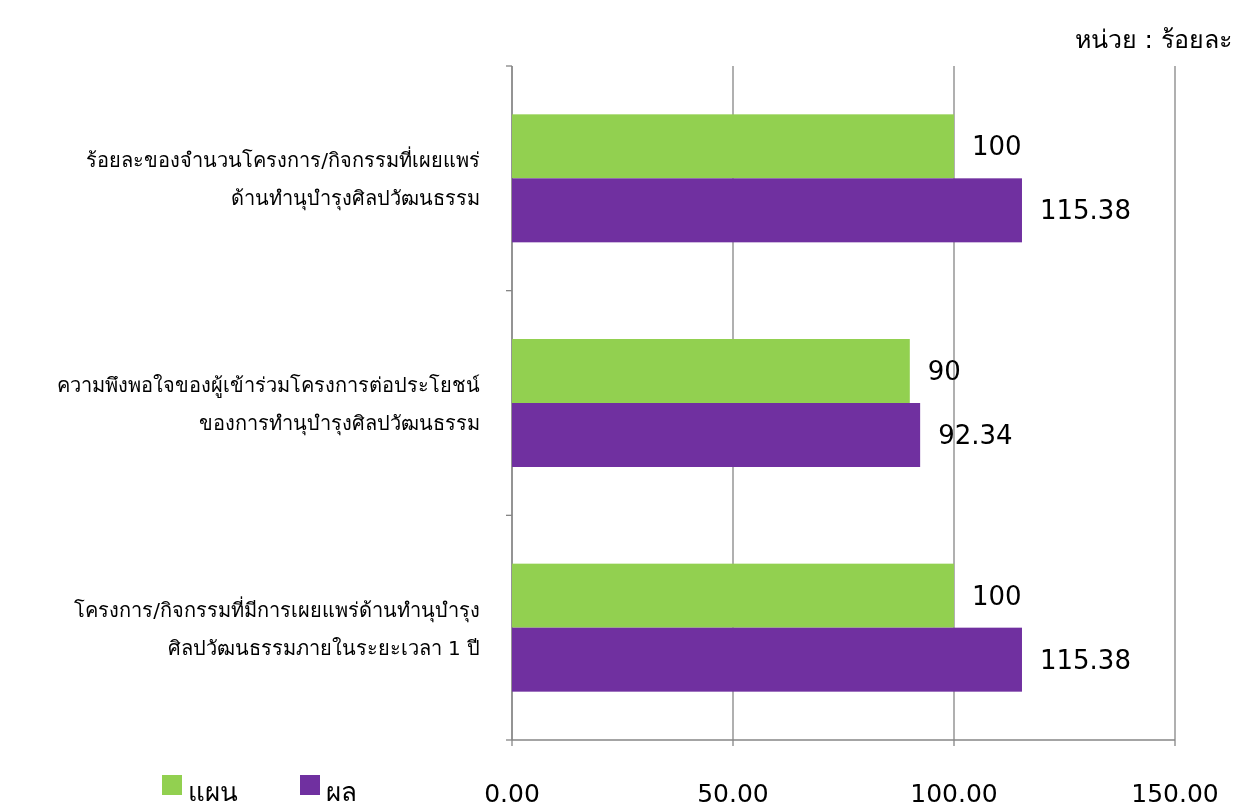 The width and height of the screenshot is (1237, 804). What do you see at coordinates (1175, 791) in the screenshot?
I see `x-tick-label: 150.00` at bounding box center [1175, 791].